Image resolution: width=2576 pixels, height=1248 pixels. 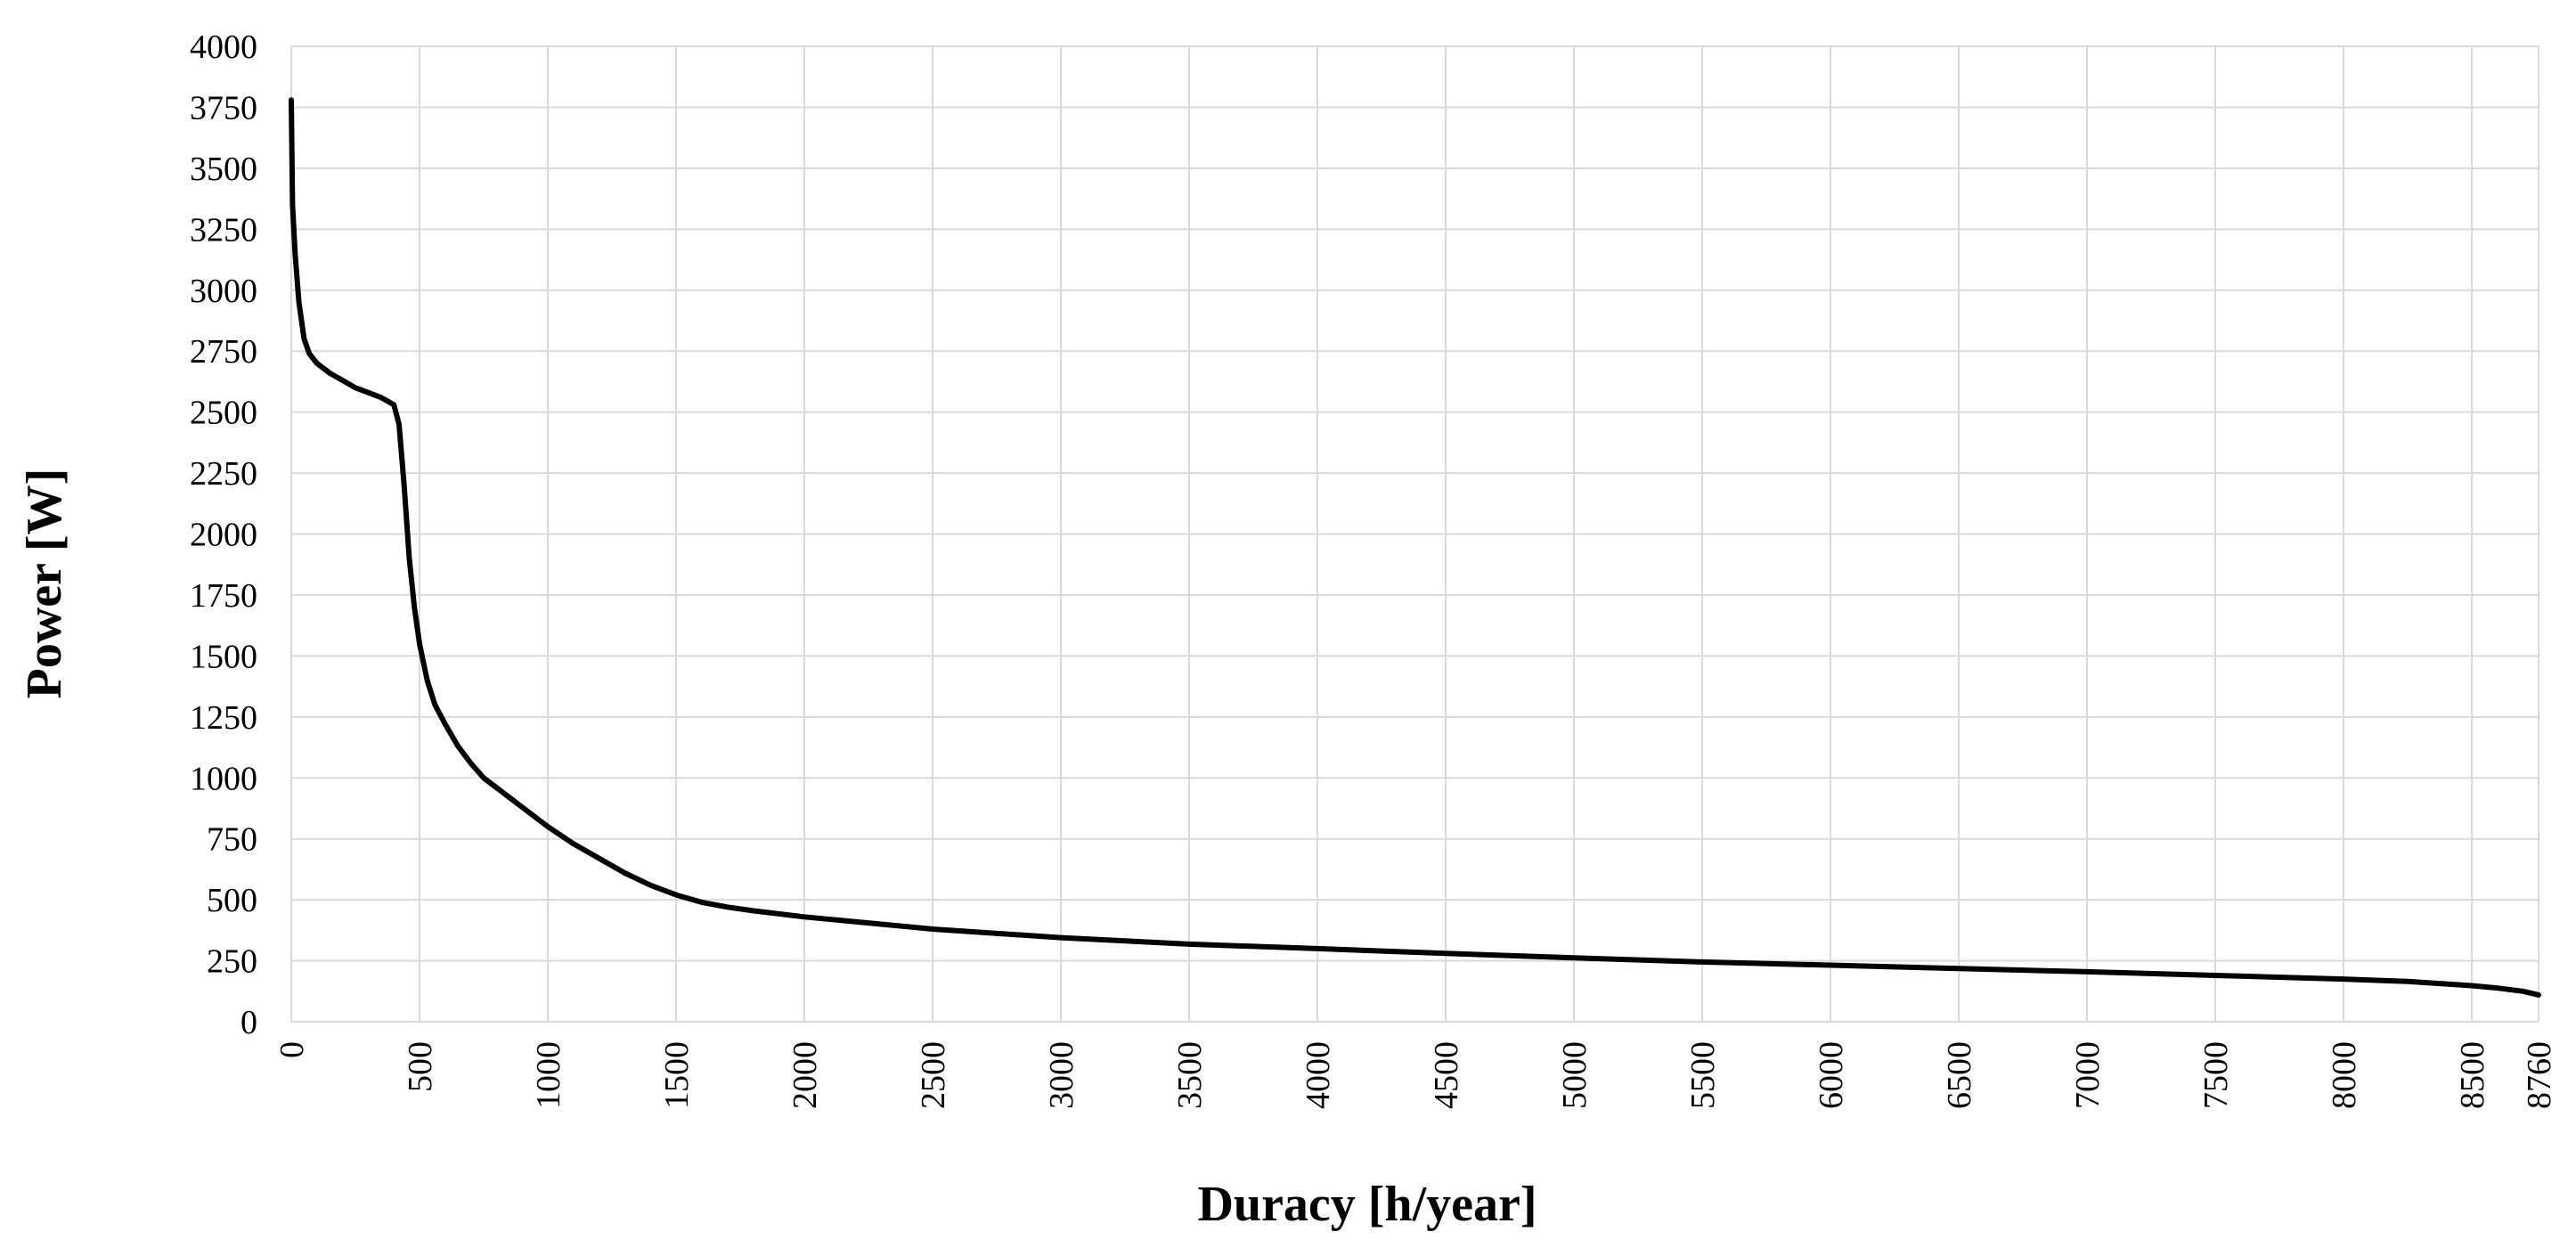 What do you see at coordinates (224, 169) in the screenshot?
I see `y-tick-label: 3500` at bounding box center [224, 169].